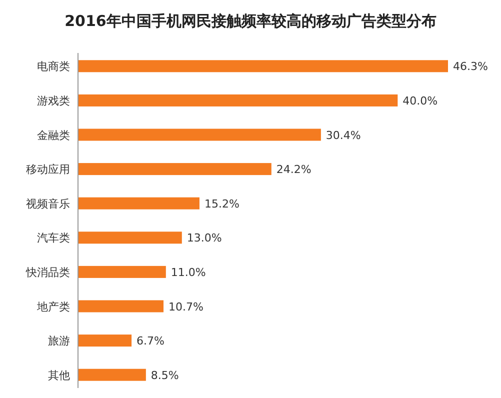 This screenshot has height=398, width=501. Describe the element at coordinates (48, 203) in the screenshot. I see `y-tick-label: 视频音乐` at that location.